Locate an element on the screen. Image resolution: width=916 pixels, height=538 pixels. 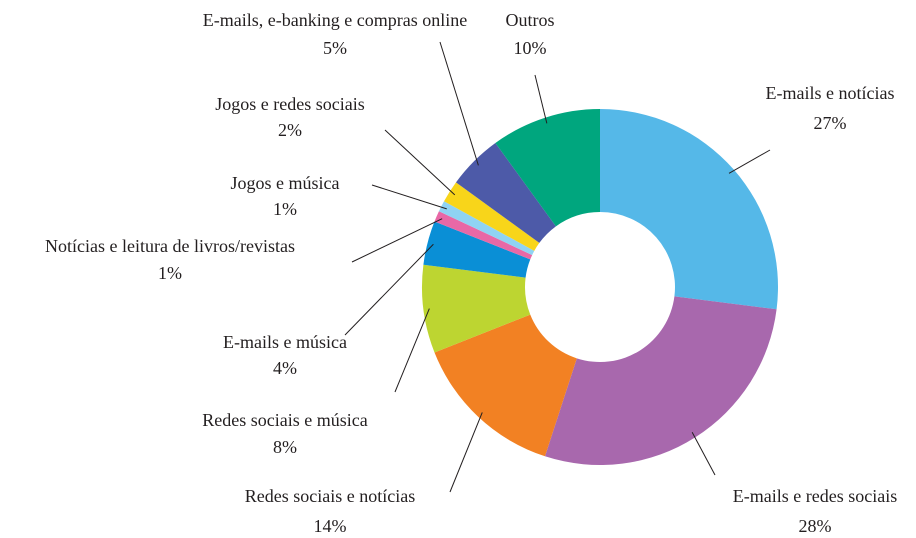
slice-value-label: 5% is located at coordinates (335, 48).